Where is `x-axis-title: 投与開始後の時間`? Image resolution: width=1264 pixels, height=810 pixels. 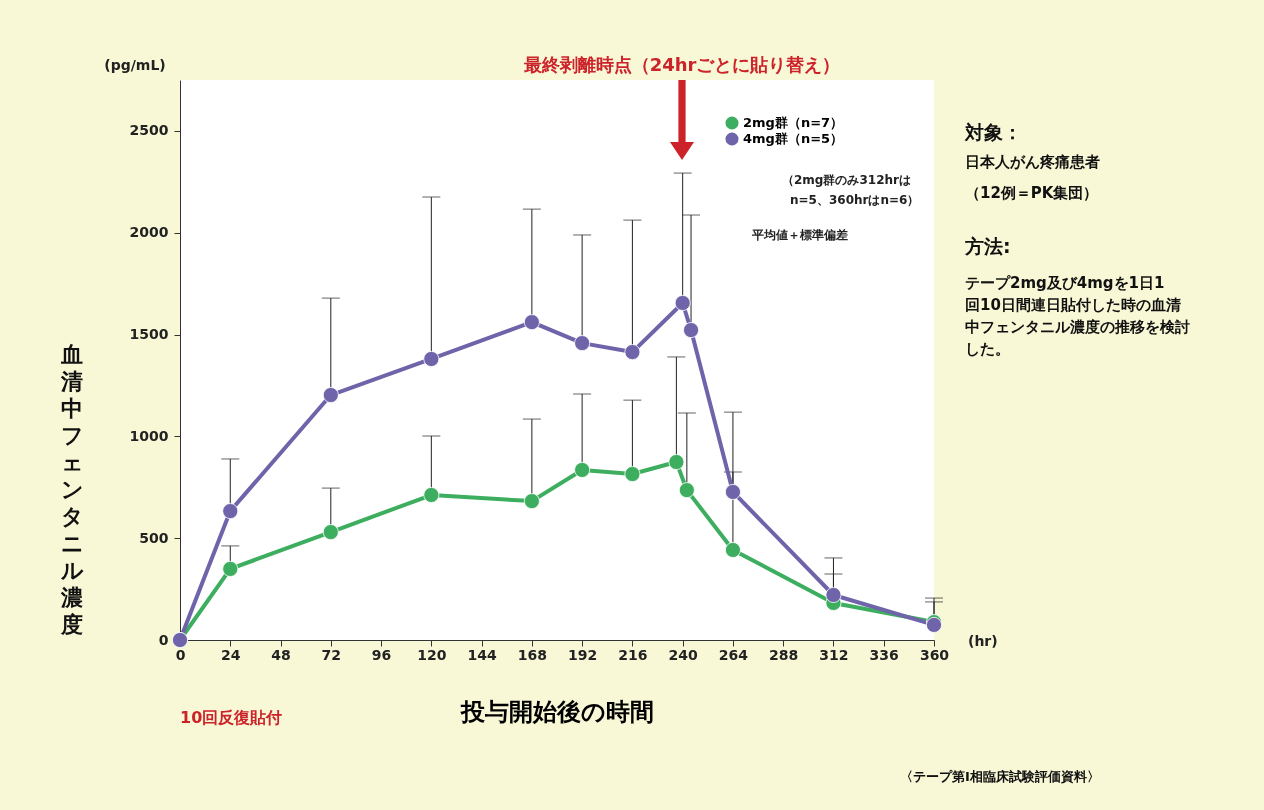 x-axis-title: 投与開始後の時間 is located at coordinates (557, 711).